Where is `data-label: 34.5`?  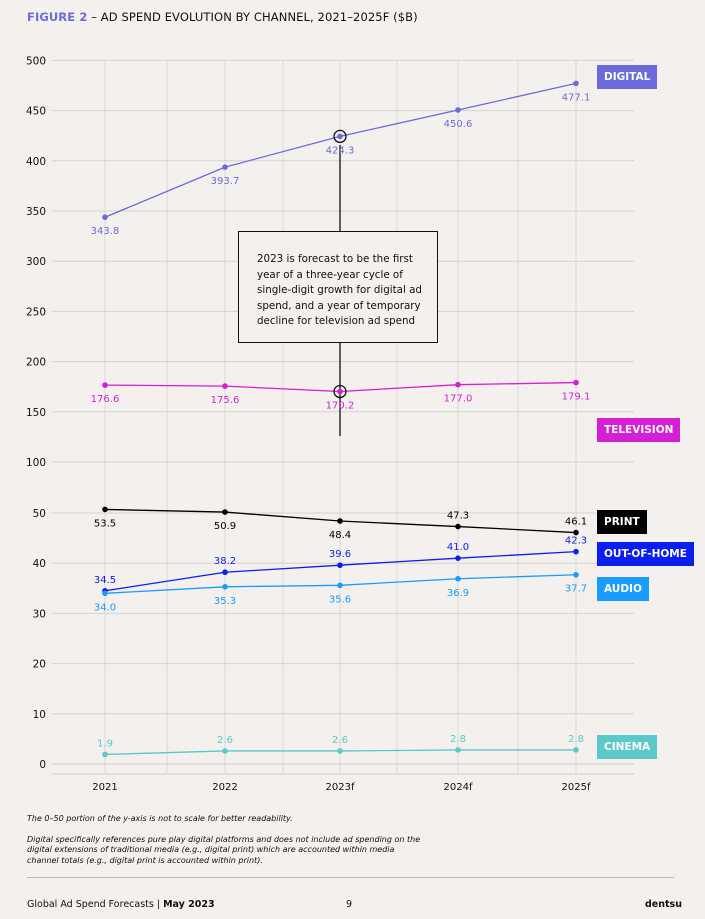 data-label: 34.5 is located at coordinates (105, 580).